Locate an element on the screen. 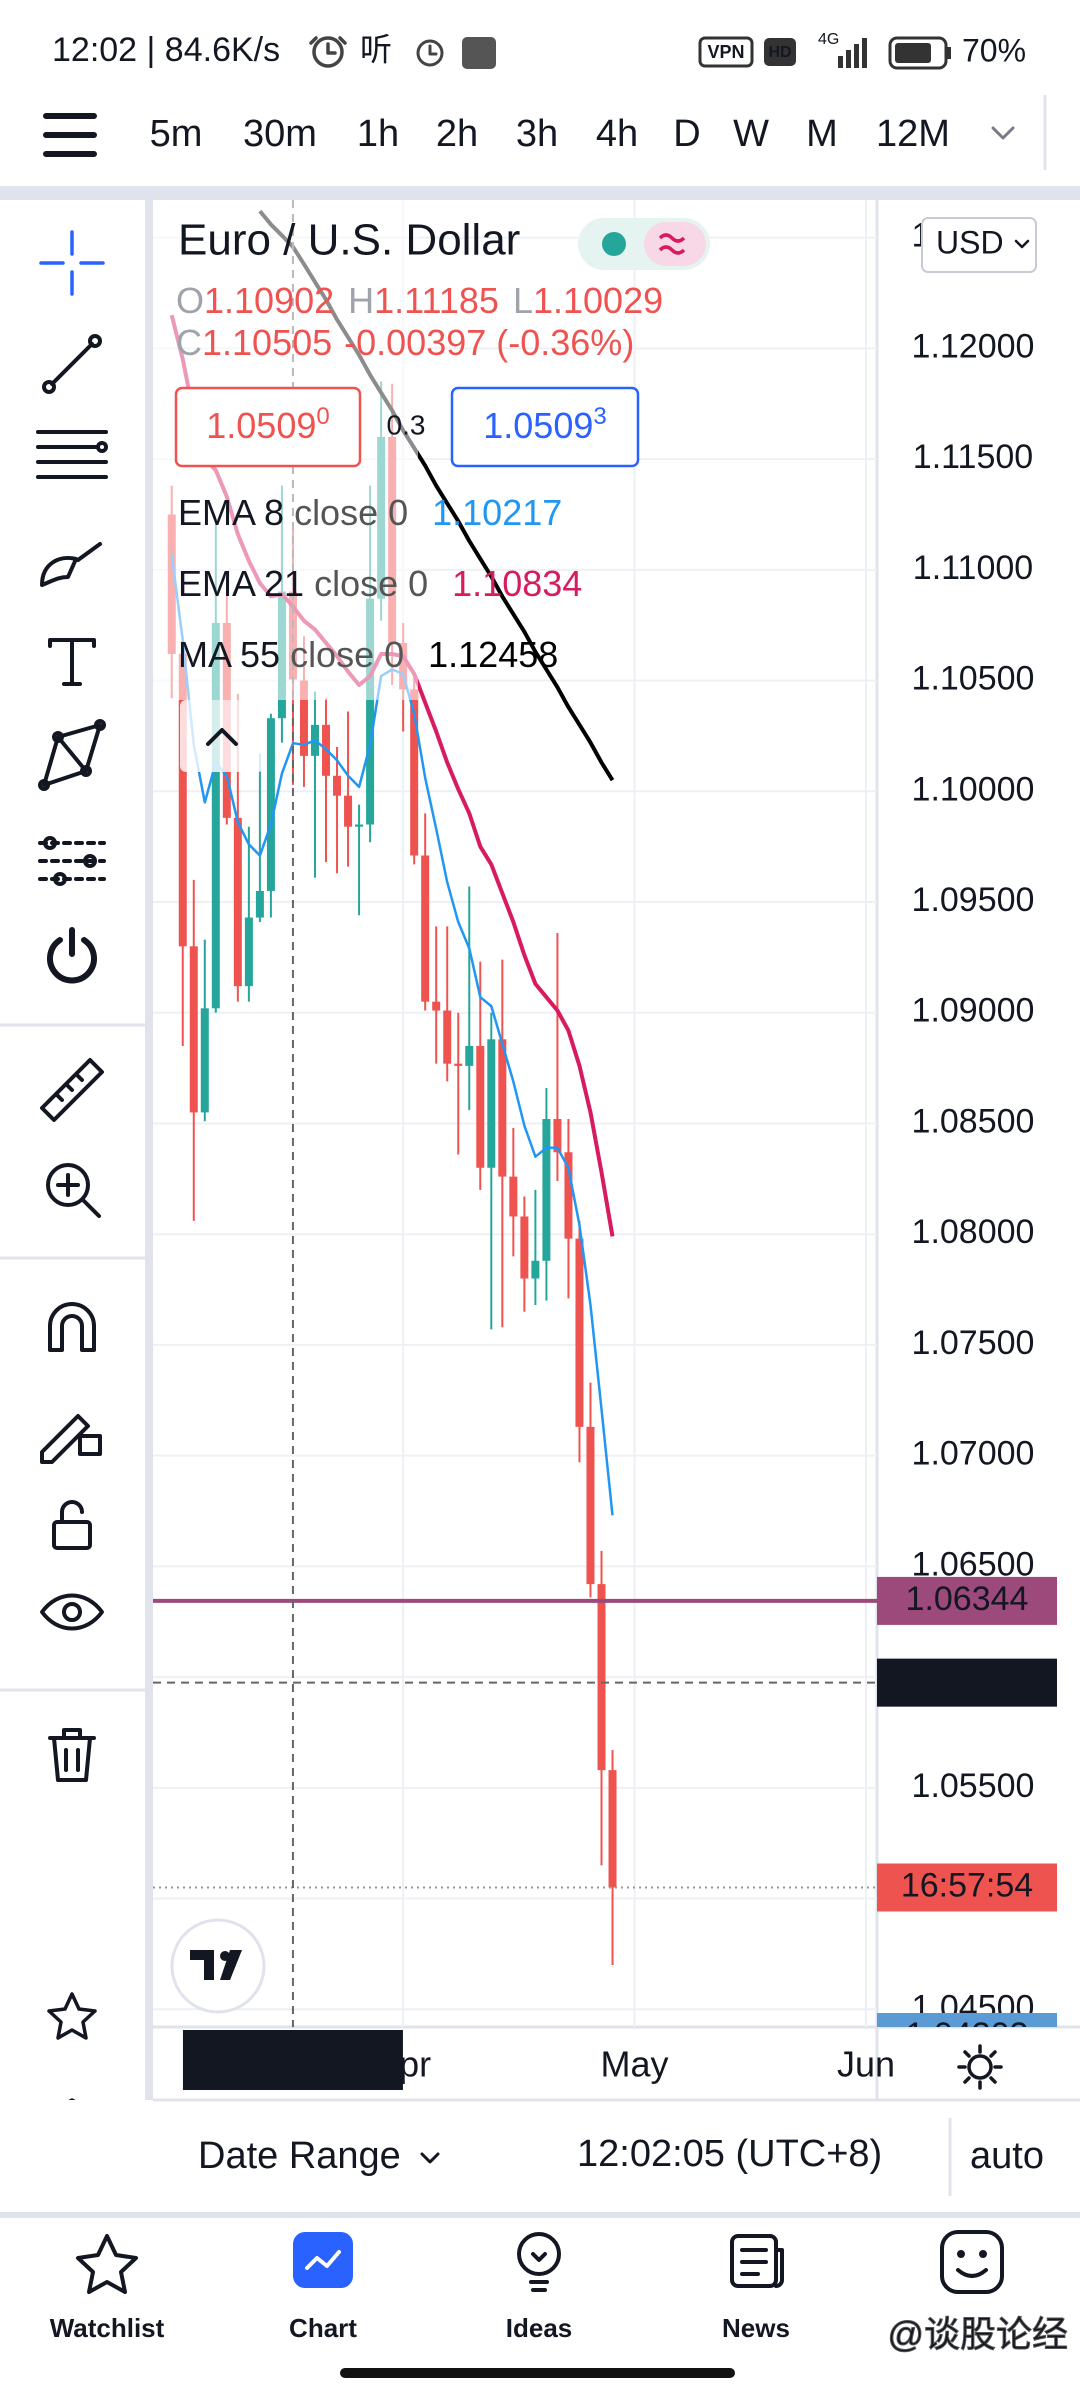 The width and height of the screenshot is (1080, 2400). visibility-tool is located at coordinates (72, 1612).